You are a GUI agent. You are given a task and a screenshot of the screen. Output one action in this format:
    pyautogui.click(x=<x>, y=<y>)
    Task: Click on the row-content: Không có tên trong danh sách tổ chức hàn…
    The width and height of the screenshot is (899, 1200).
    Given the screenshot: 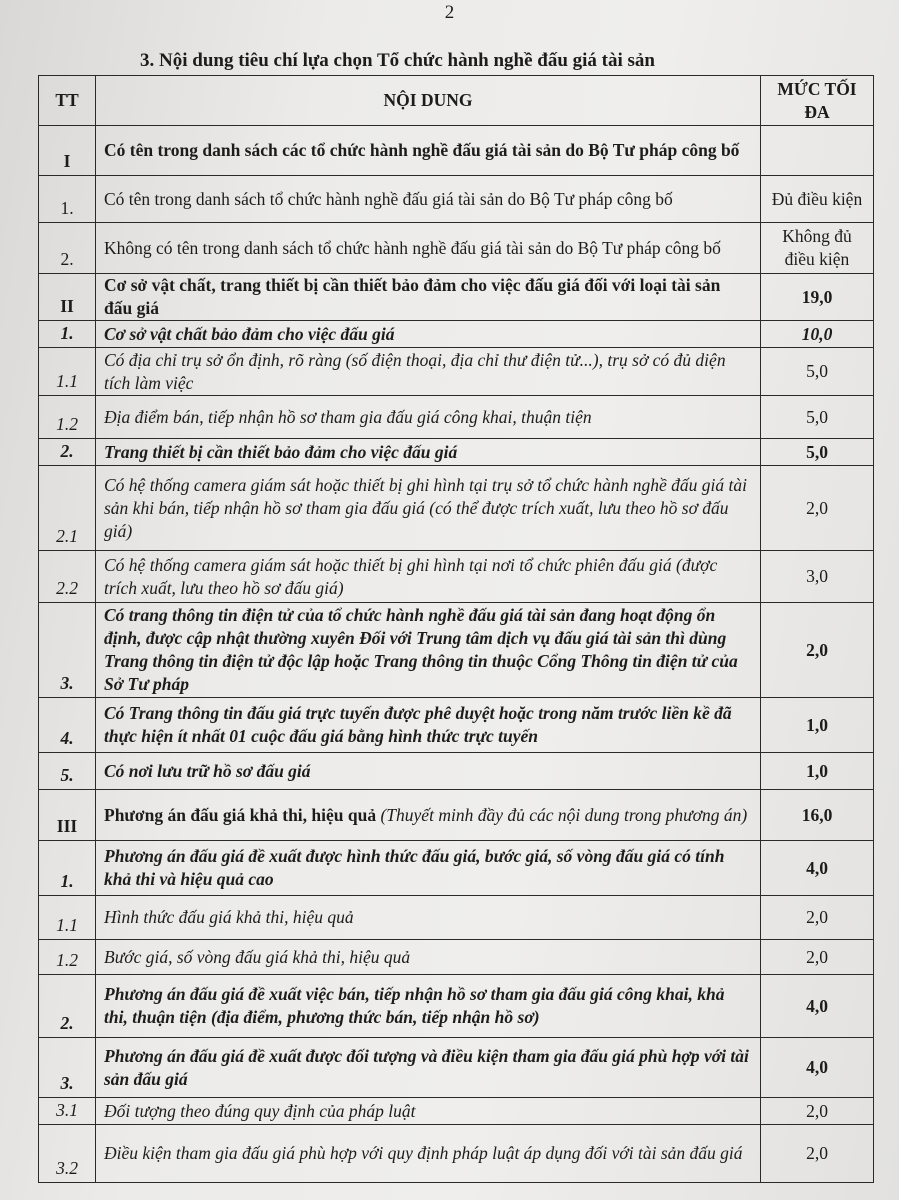 What is the action you would take?
    pyautogui.click(x=428, y=248)
    